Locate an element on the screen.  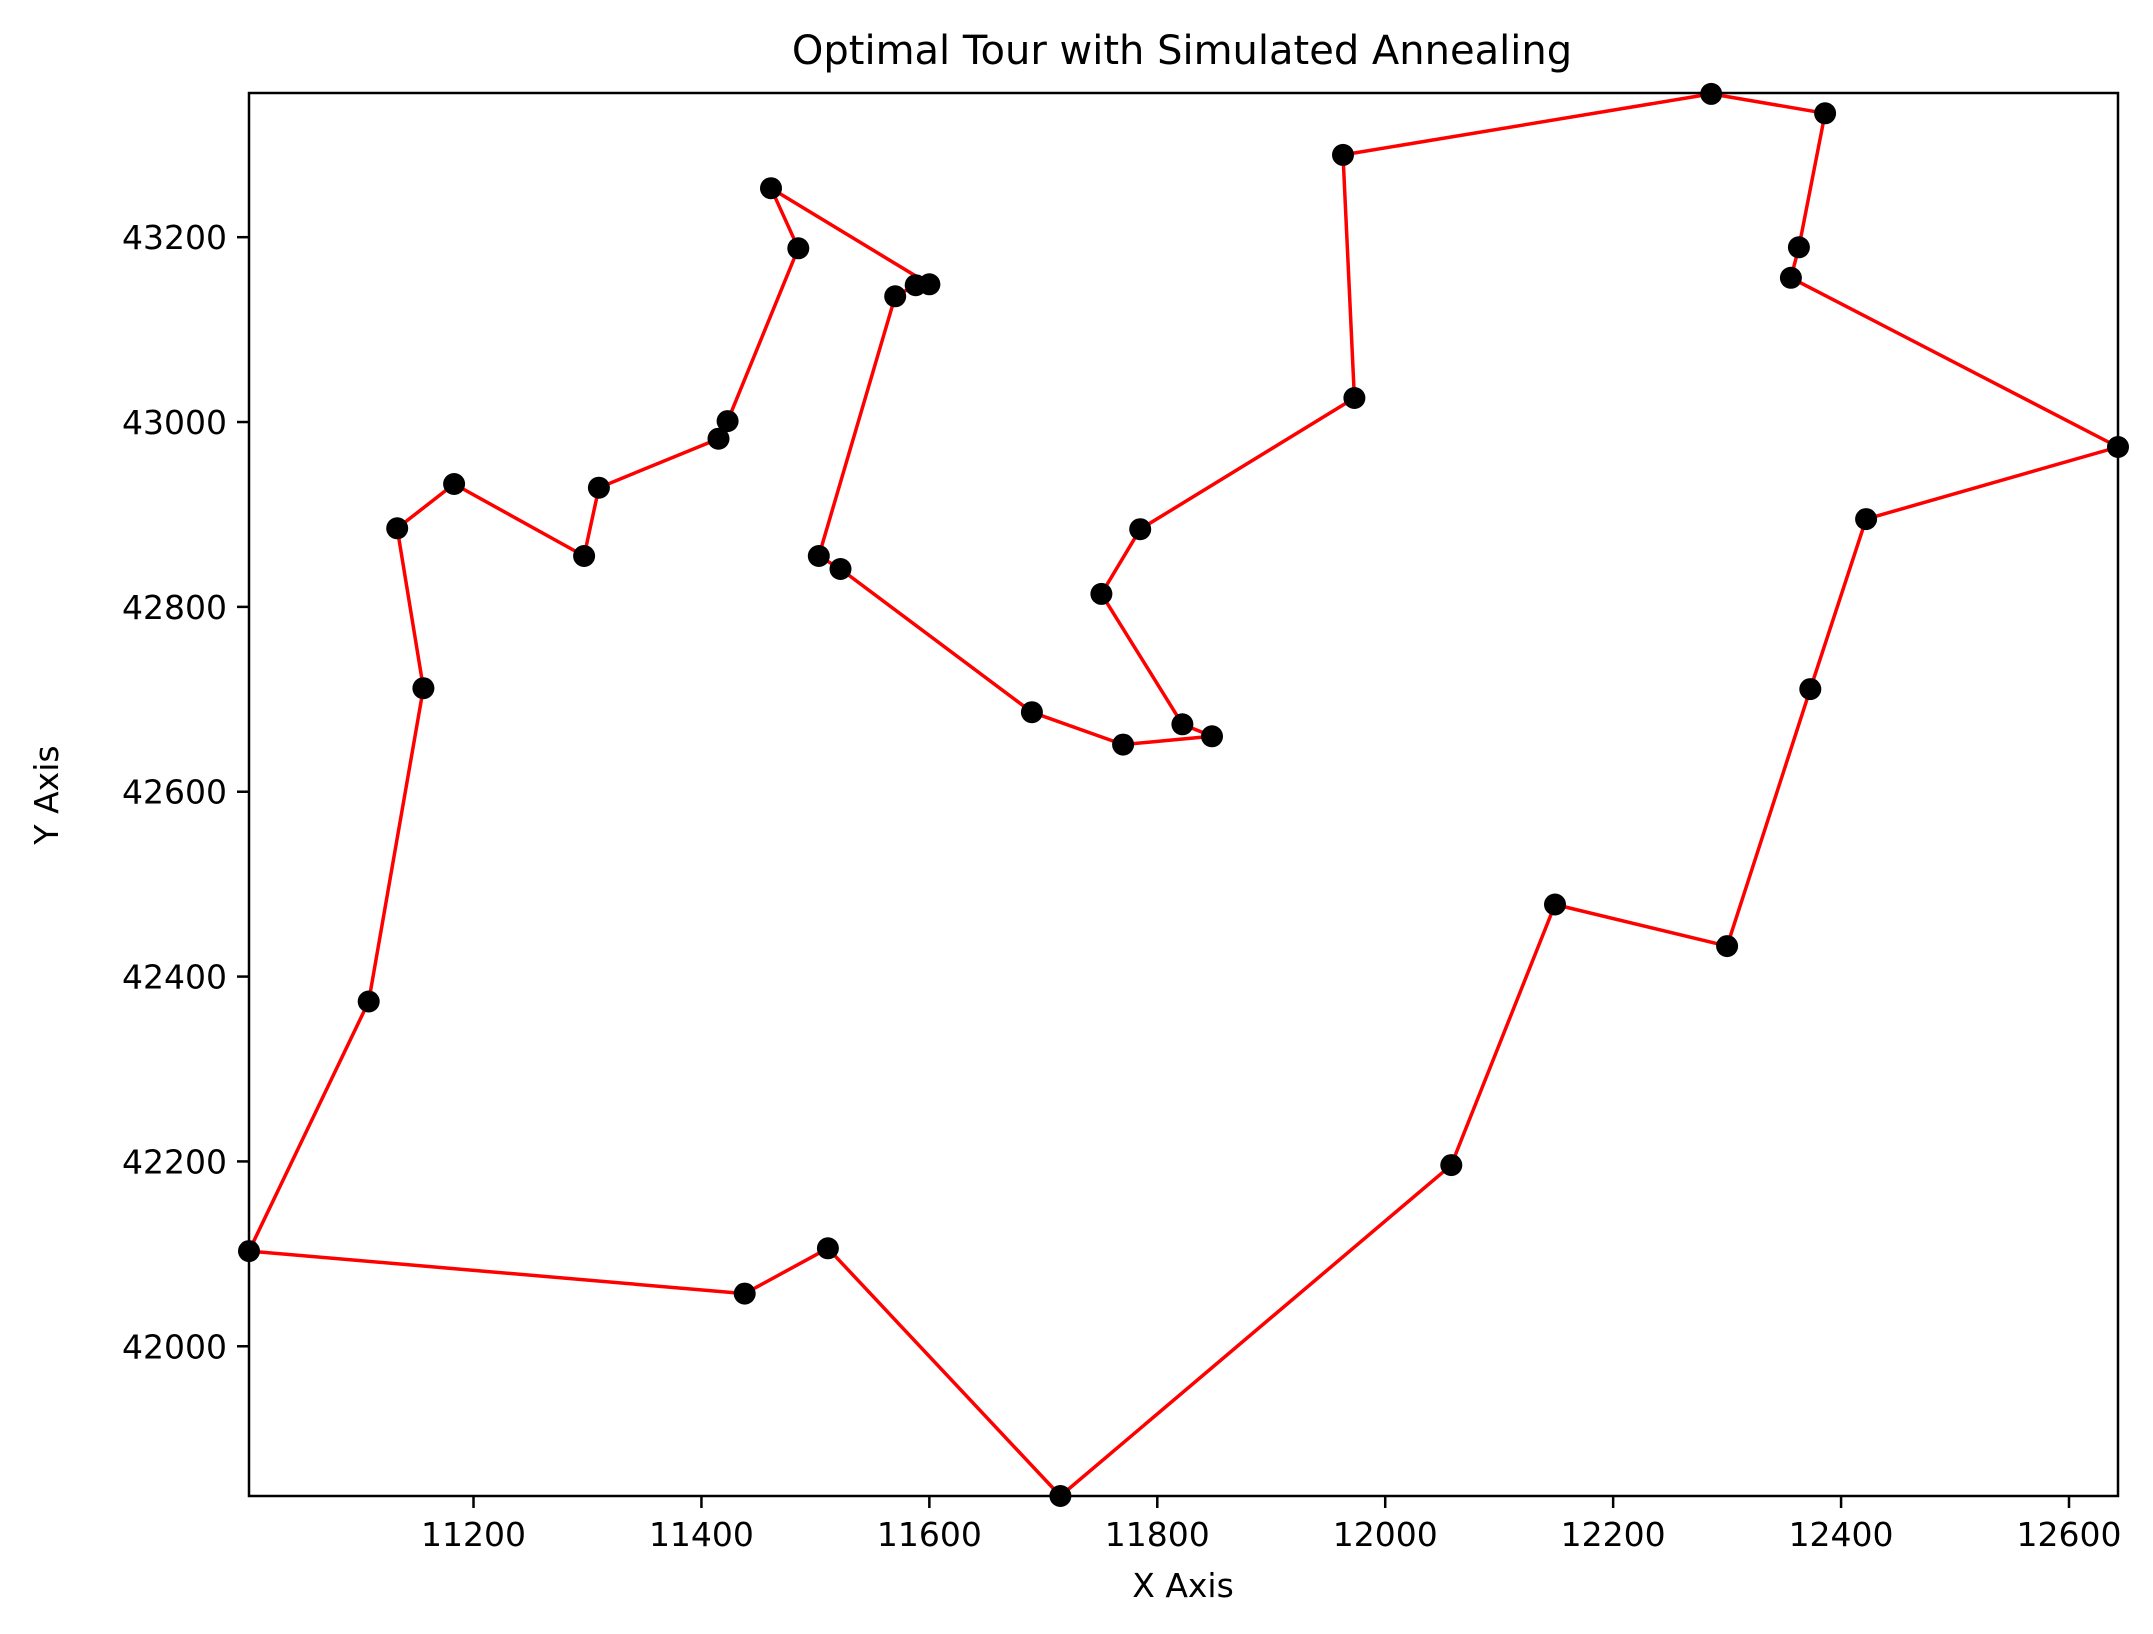
y-tick-label: 43200 is located at coordinates (174, 237).